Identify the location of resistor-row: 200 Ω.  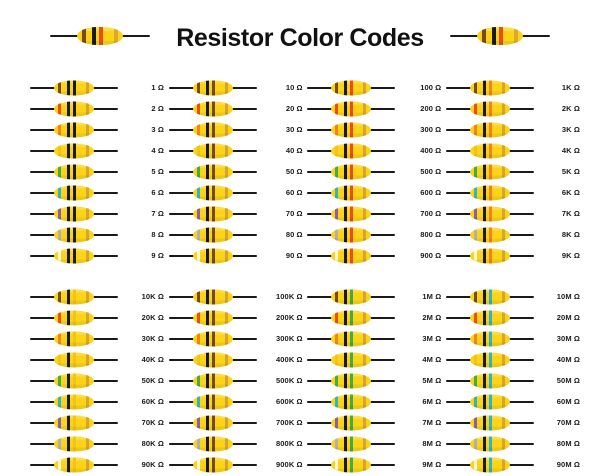
(375, 108).